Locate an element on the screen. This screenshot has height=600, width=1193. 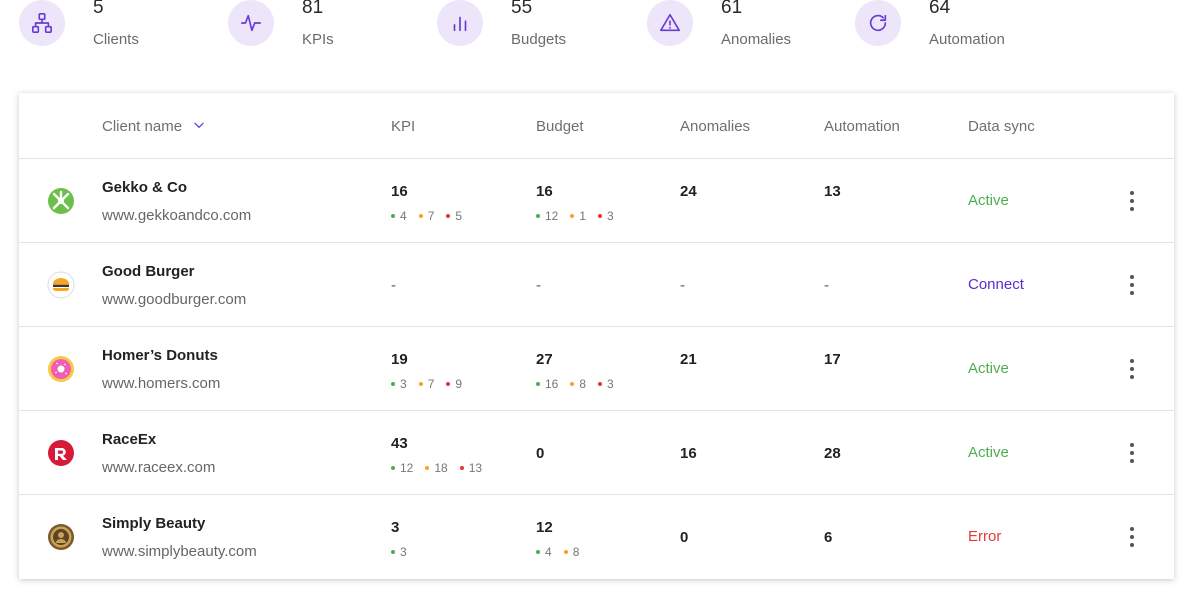
kpi-total: 43 is located at coordinates (399, 443).